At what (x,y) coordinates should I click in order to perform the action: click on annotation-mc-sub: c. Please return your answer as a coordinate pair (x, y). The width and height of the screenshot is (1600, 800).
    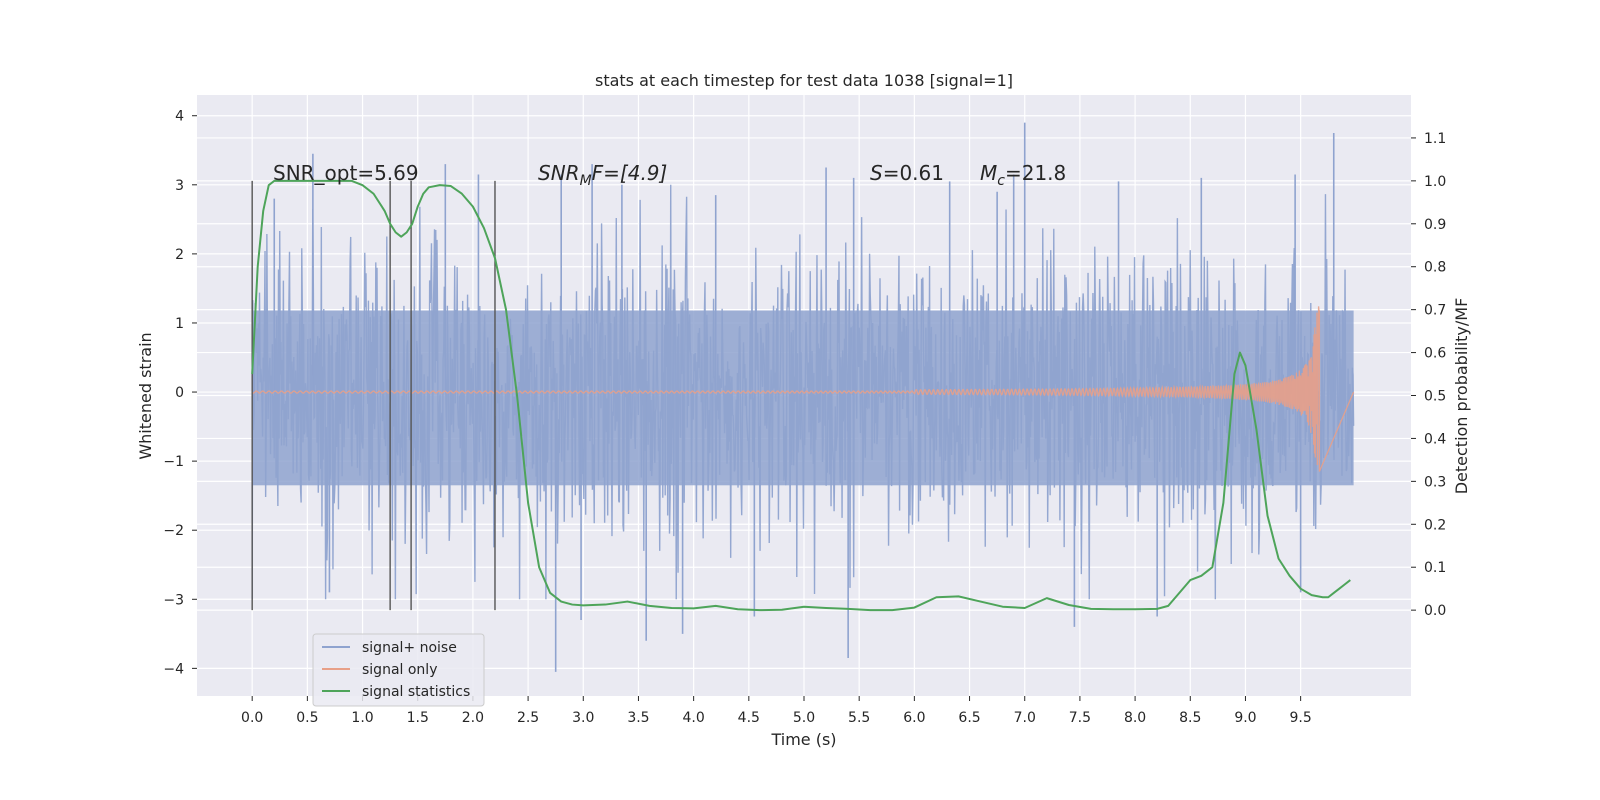
    Looking at the image, I should click on (1001, 181).